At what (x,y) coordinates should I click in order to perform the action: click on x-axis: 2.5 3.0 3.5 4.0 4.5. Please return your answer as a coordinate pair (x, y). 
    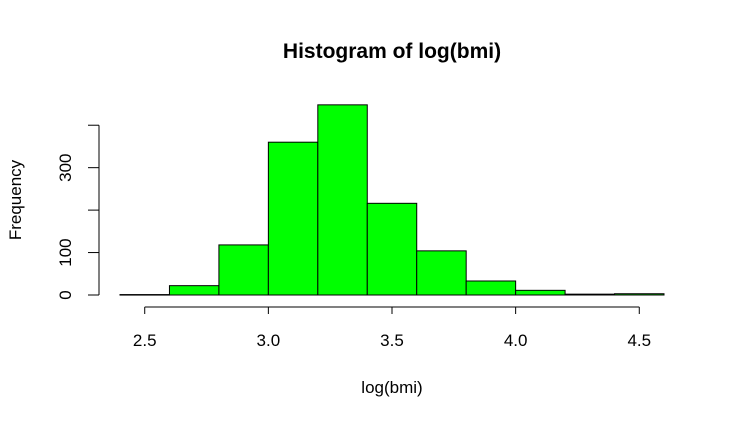
    Looking at the image, I should click on (392, 328).